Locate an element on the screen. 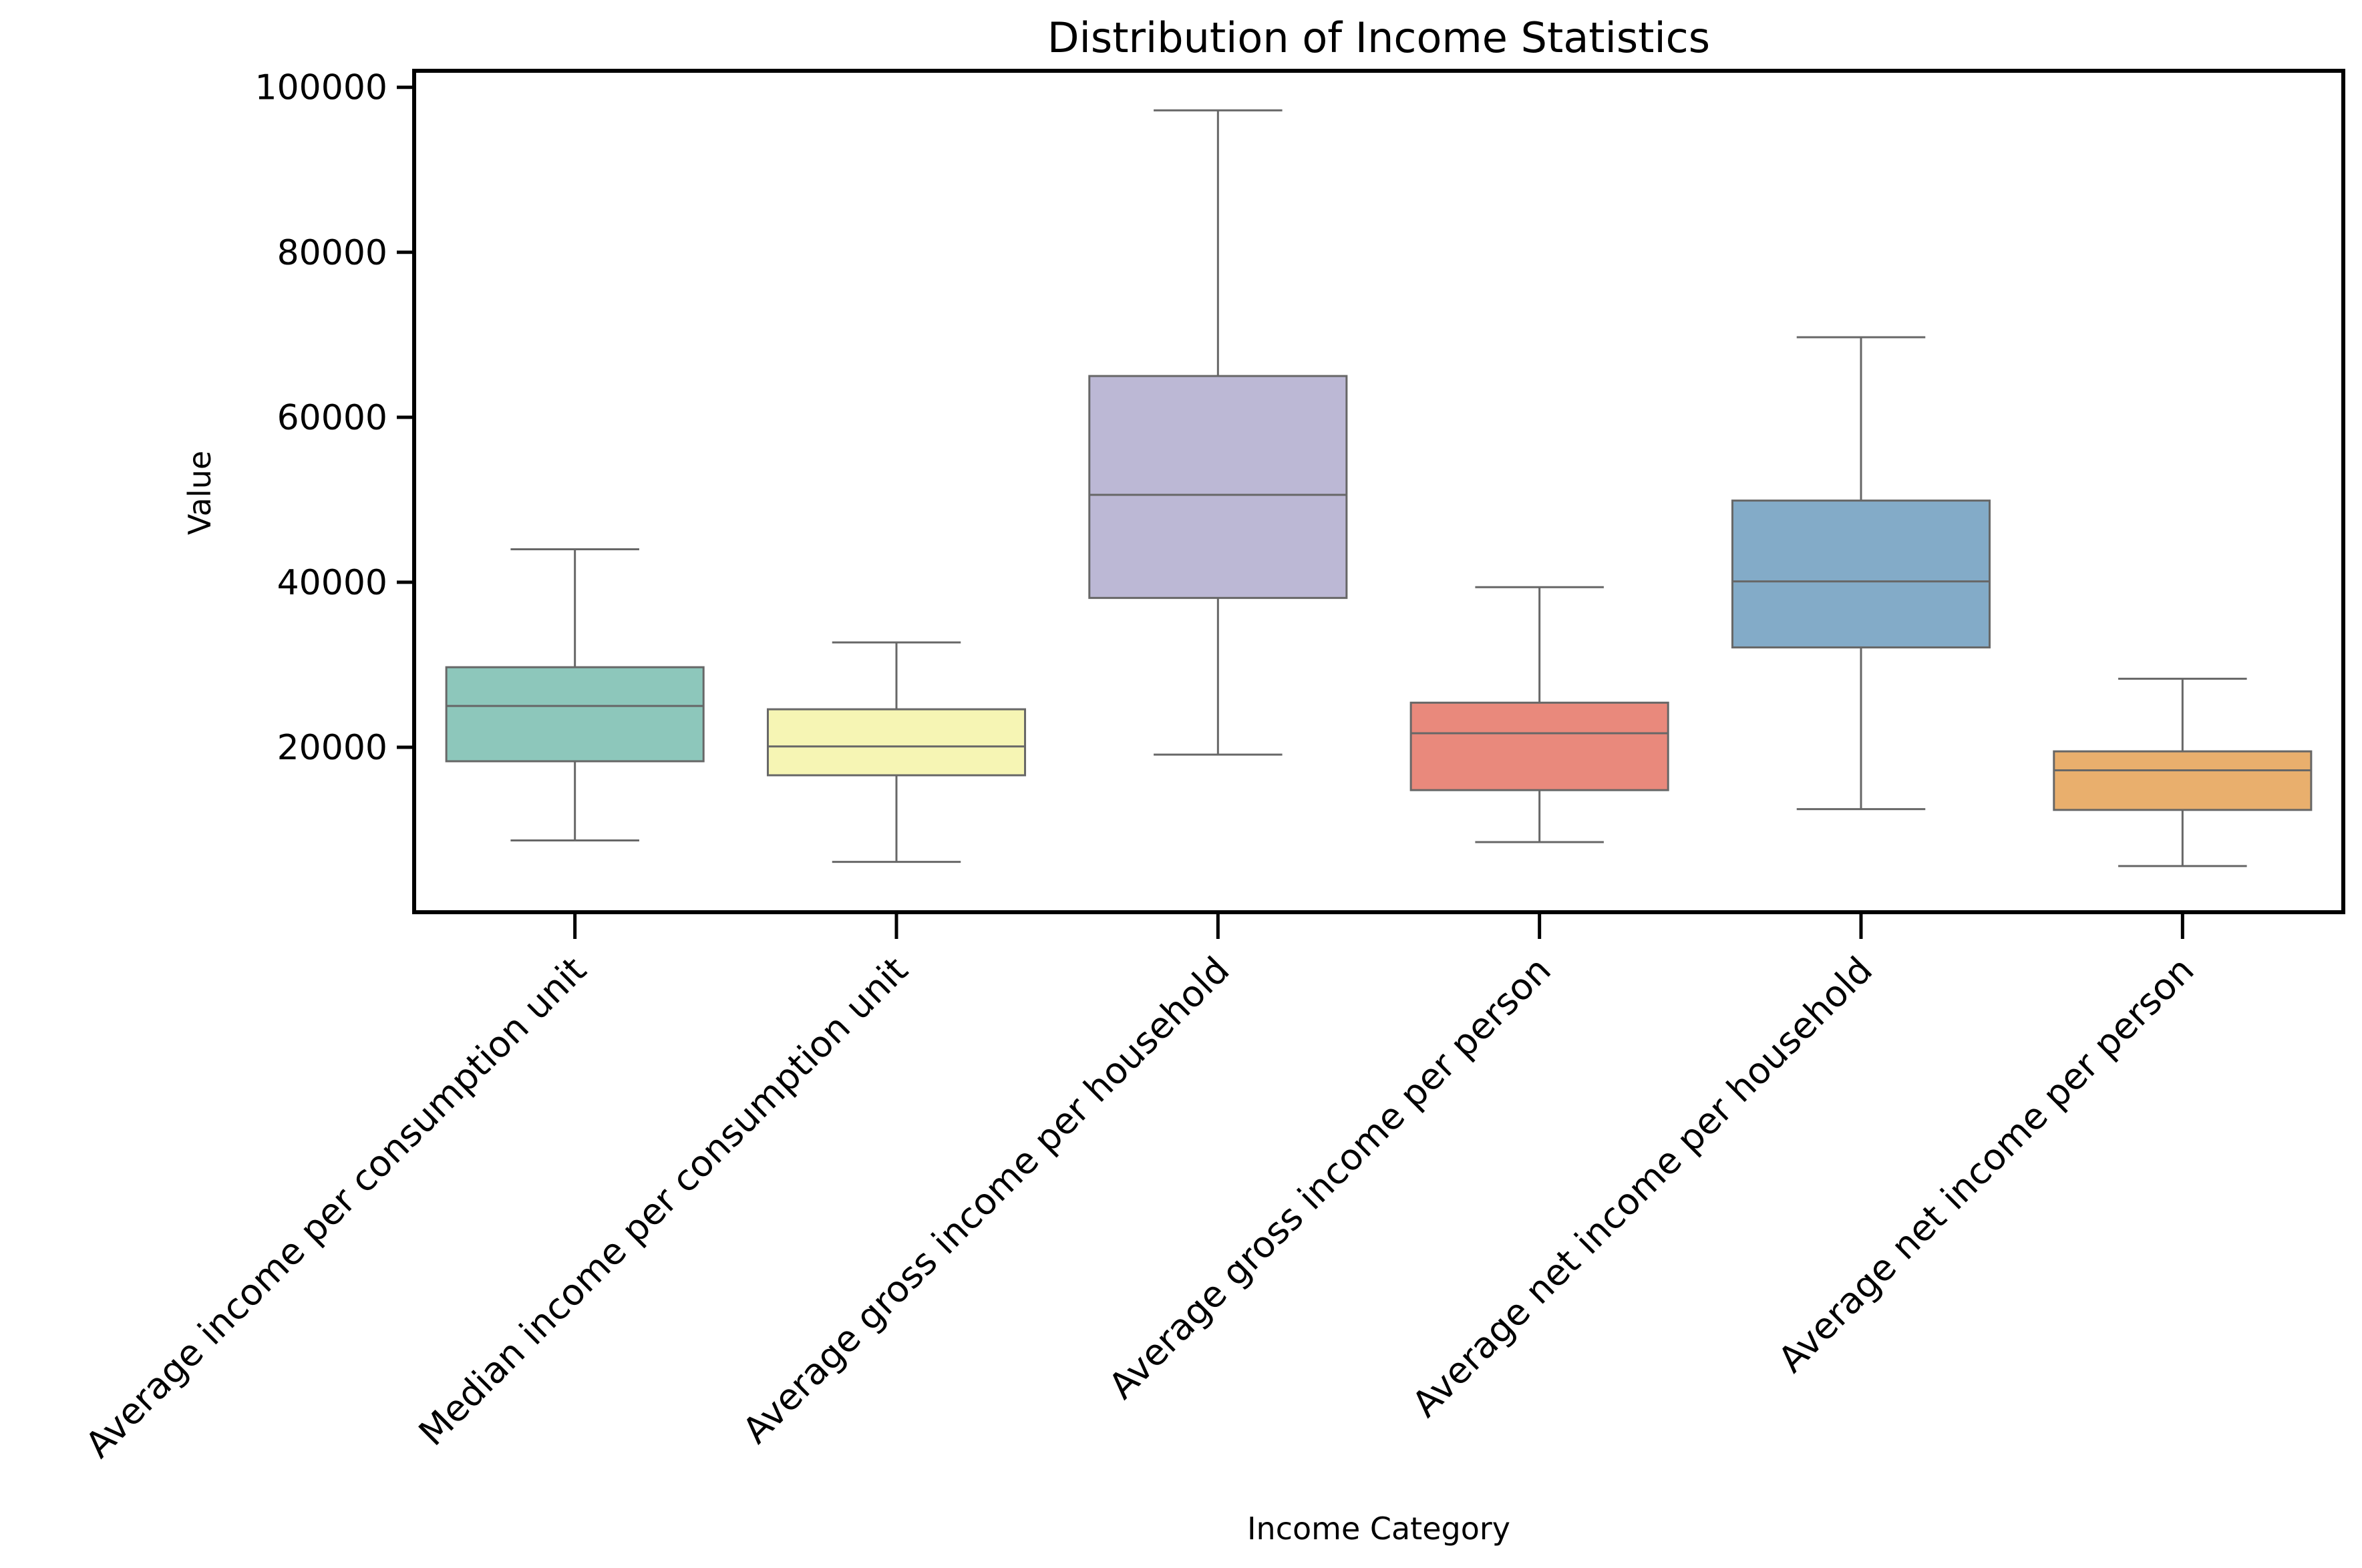 This screenshot has width=2362, height=1568. y-axis-label: Value is located at coordinates (200, 493).